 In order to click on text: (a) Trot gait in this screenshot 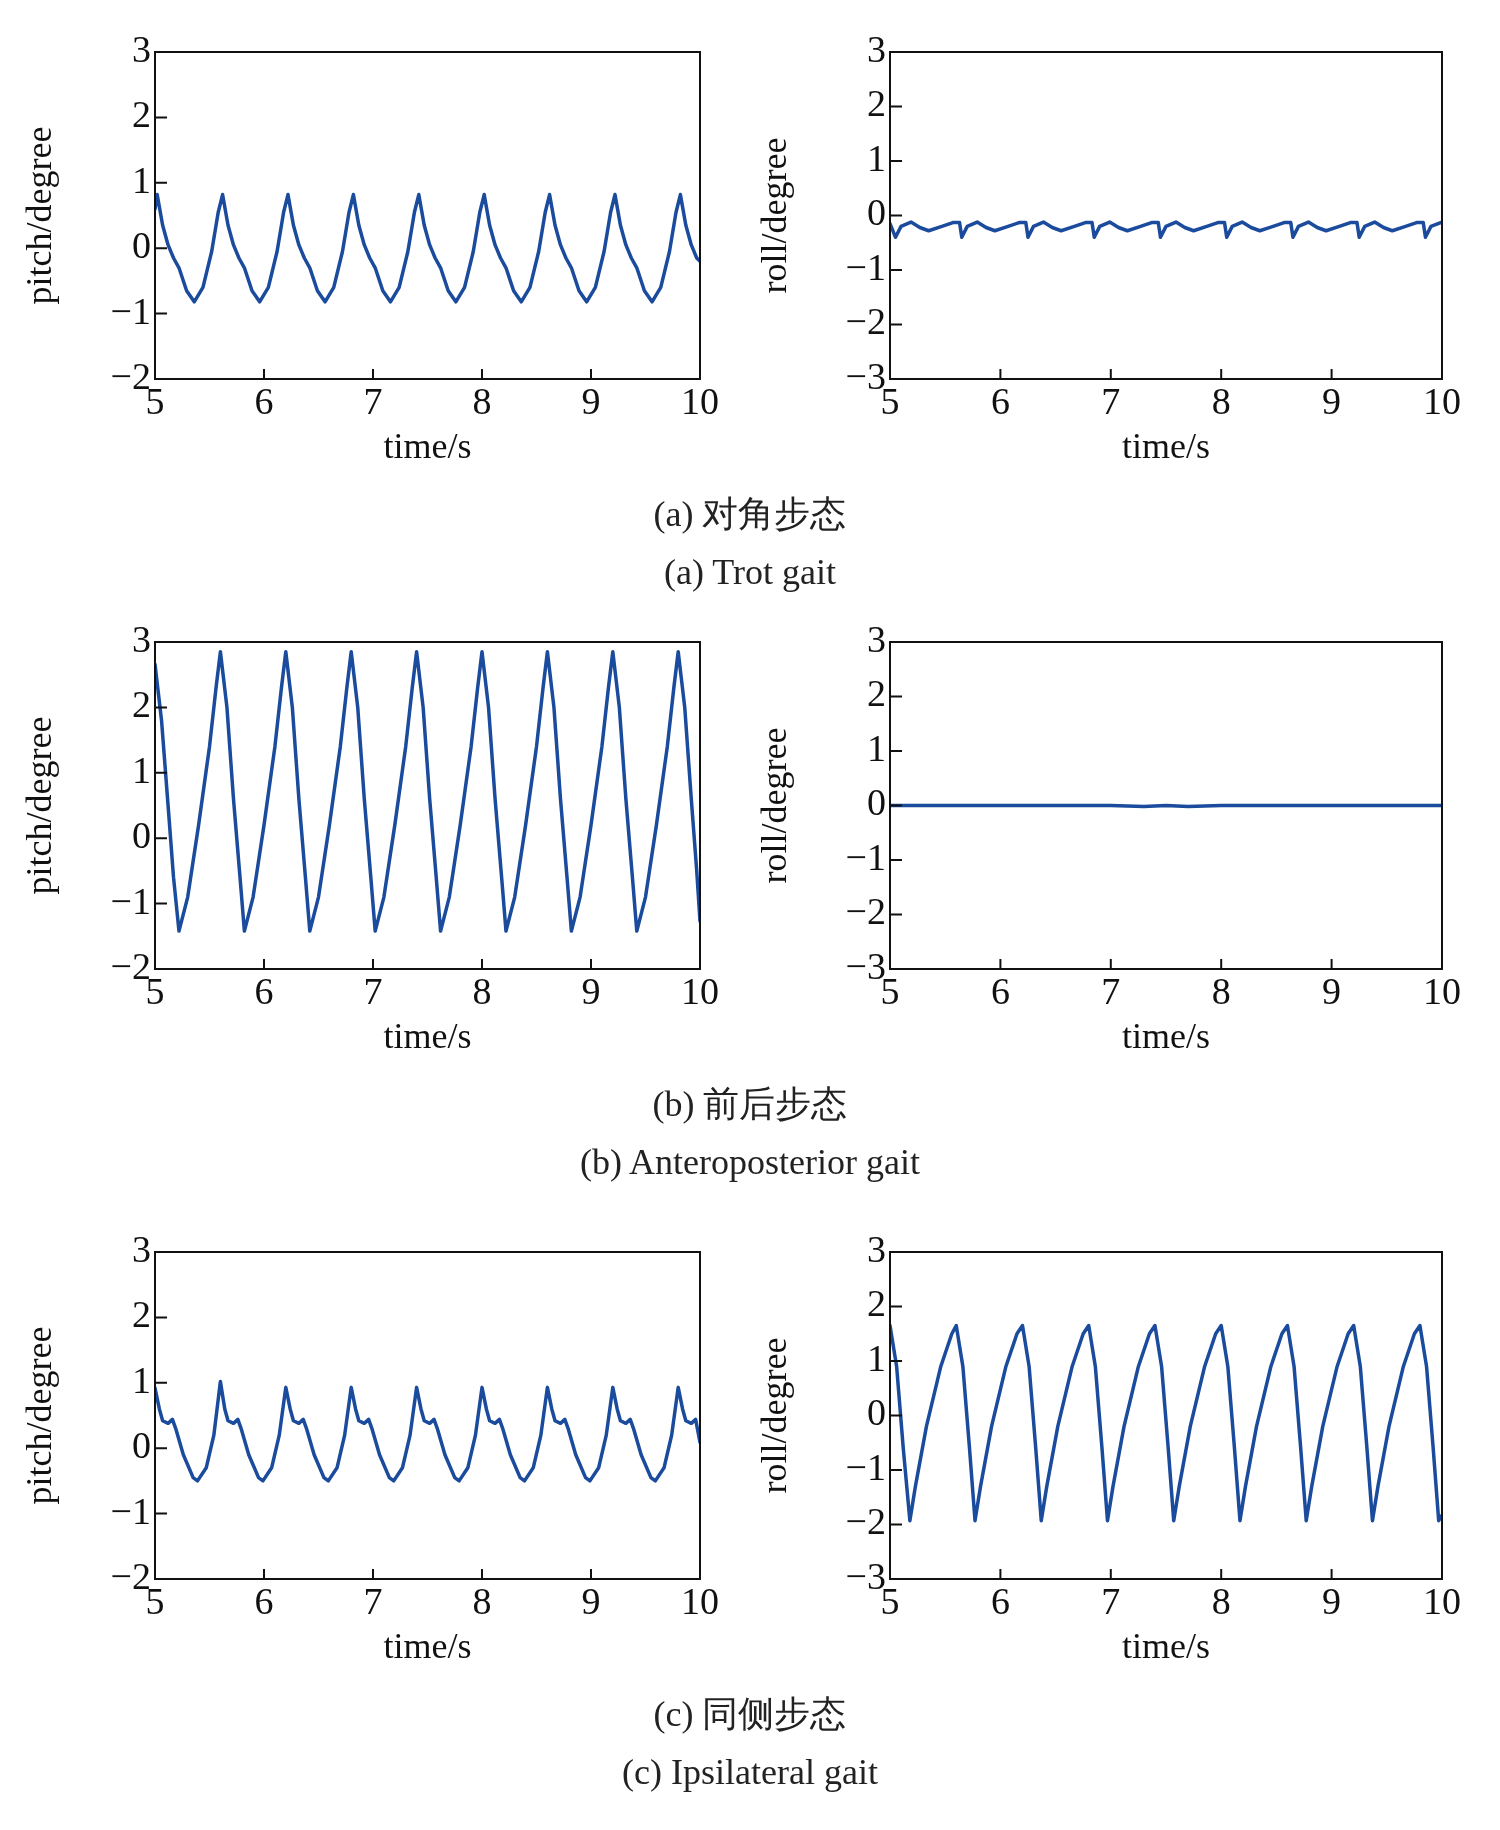, I will do `click(750, 572)`.